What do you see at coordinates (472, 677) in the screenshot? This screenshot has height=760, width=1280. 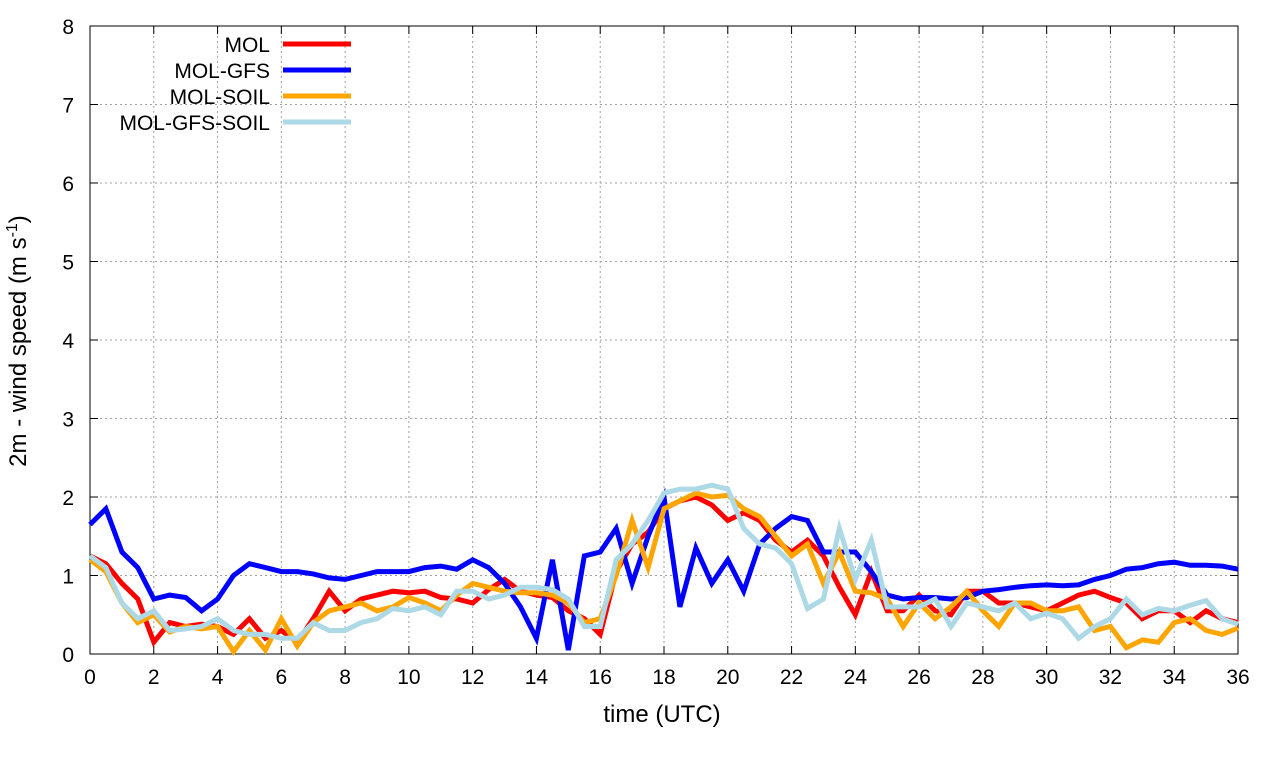 I see `x-tick-label: 12` at bounding box center [472, 677].